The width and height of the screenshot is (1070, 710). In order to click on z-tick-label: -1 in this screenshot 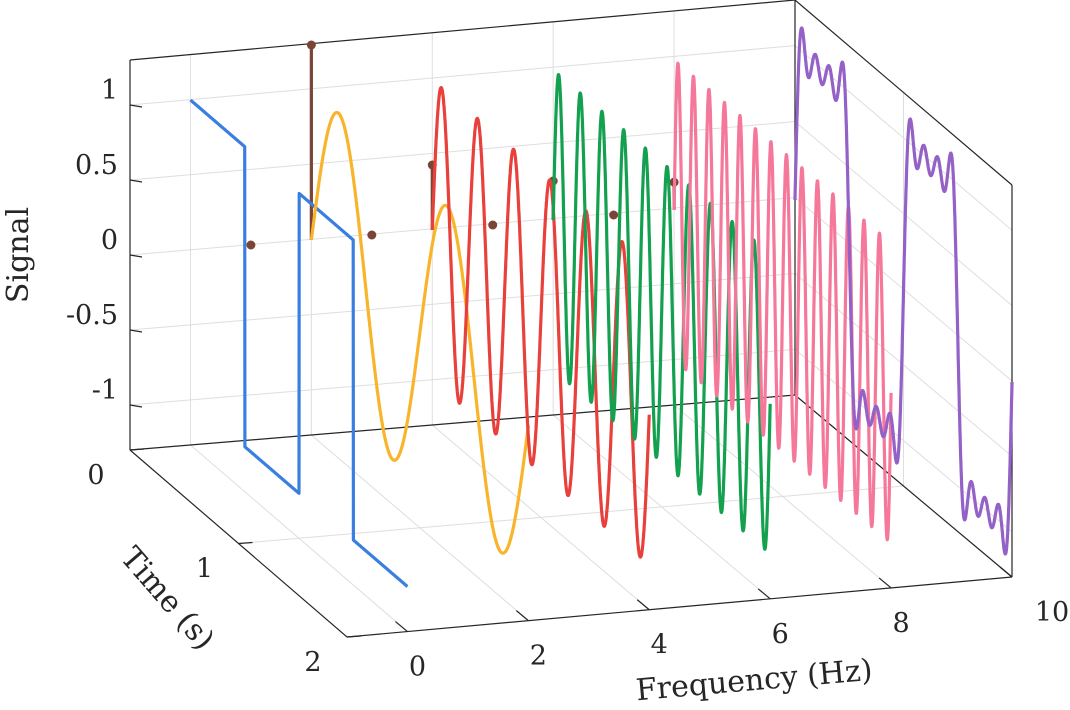, I will do `click(105, 390)`.